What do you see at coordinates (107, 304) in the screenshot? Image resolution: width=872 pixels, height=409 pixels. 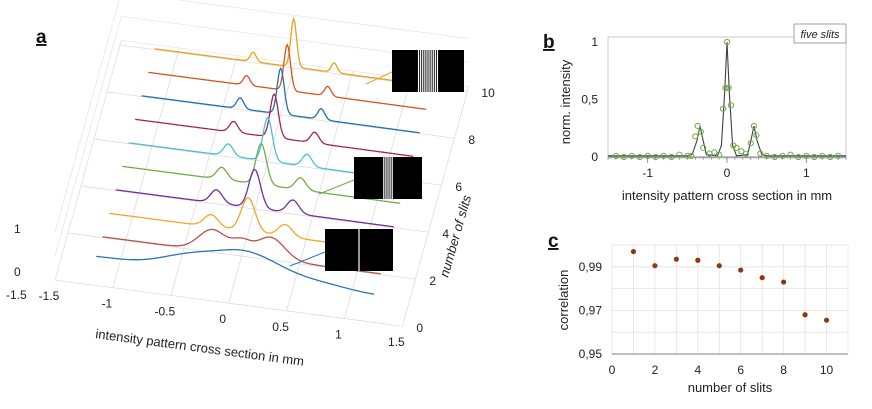 I see `x-tick-label: -1` at bounding box center [107, 304].